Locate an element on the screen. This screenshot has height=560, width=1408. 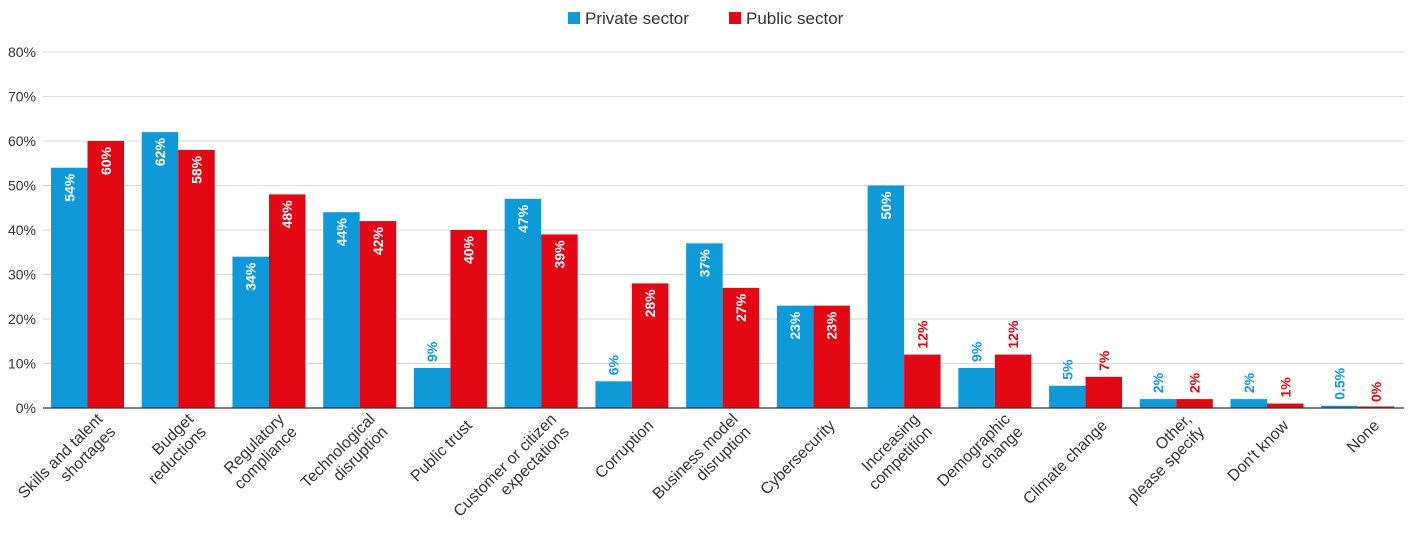
category-label: Public trust is located at coordinates (442, 451).